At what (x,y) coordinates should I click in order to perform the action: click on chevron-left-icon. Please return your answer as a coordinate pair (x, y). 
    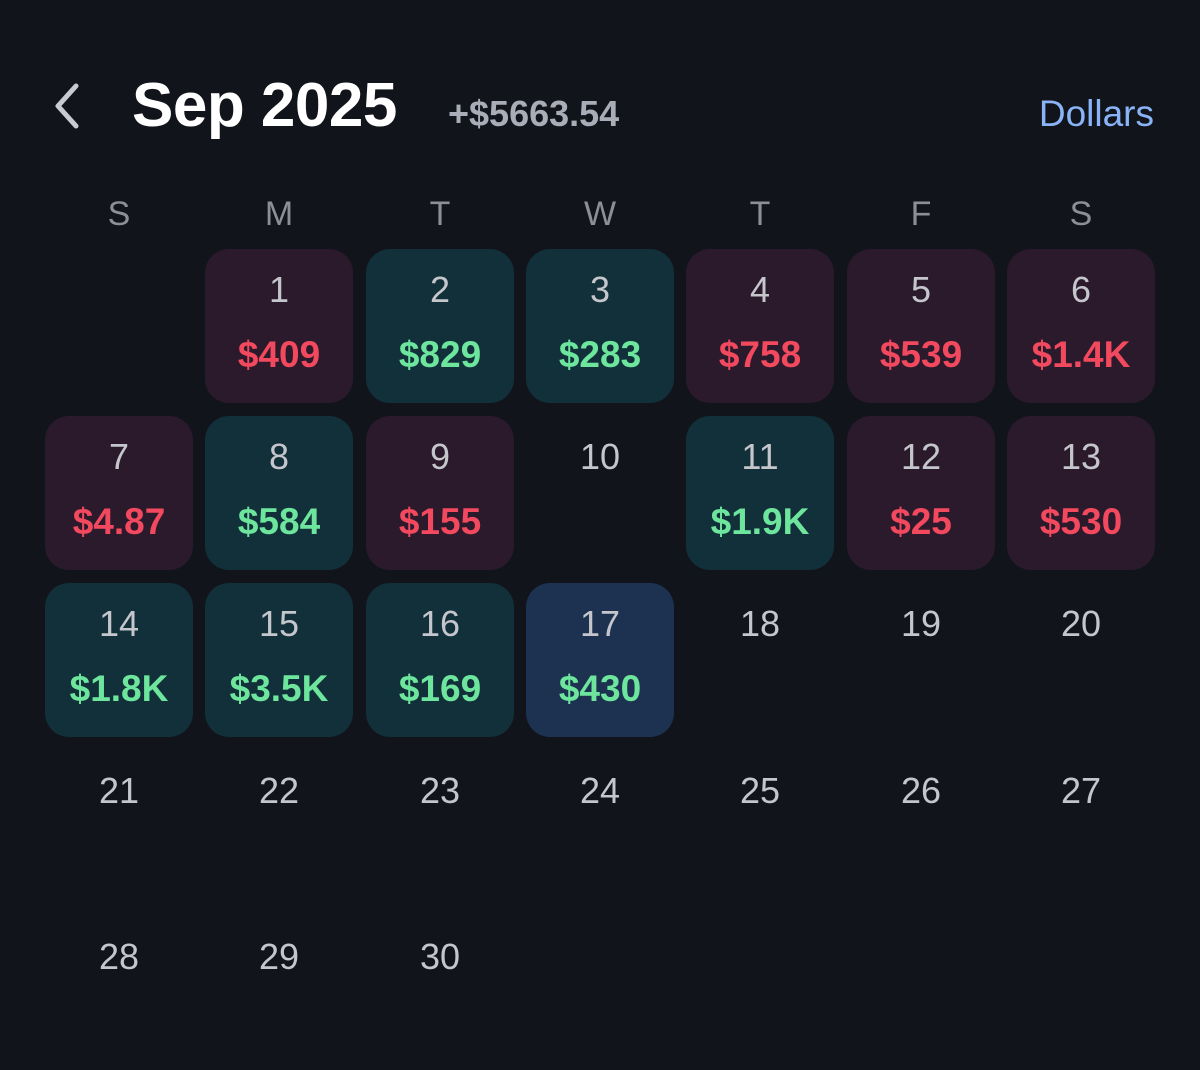
    Looking at the image, I should click on (67, 106).